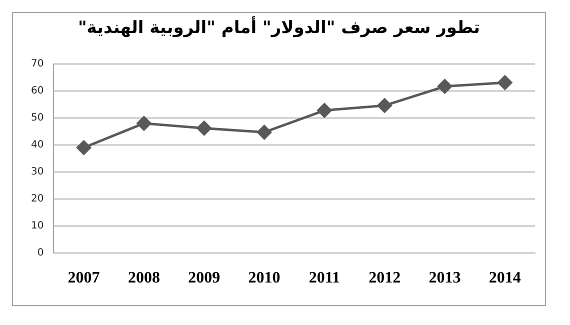  I want to click on chart-title: تطور سعر صرف "الدولار" أمام "الروبية الهندية", so click(279, 28).